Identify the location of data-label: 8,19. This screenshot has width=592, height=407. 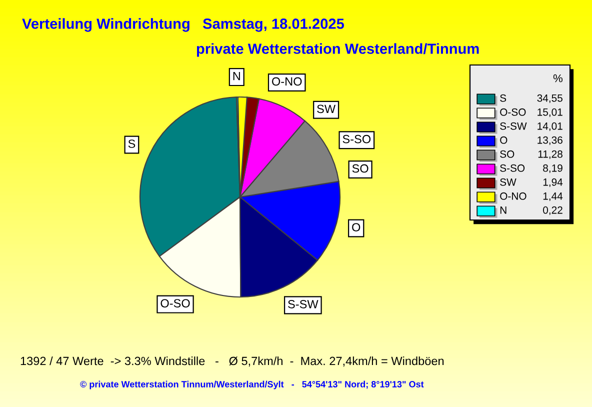
(552, 169).